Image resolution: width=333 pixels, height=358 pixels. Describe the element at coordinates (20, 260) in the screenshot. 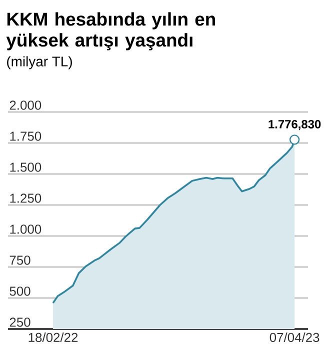

I see `y-tick-label: 750` at that location.